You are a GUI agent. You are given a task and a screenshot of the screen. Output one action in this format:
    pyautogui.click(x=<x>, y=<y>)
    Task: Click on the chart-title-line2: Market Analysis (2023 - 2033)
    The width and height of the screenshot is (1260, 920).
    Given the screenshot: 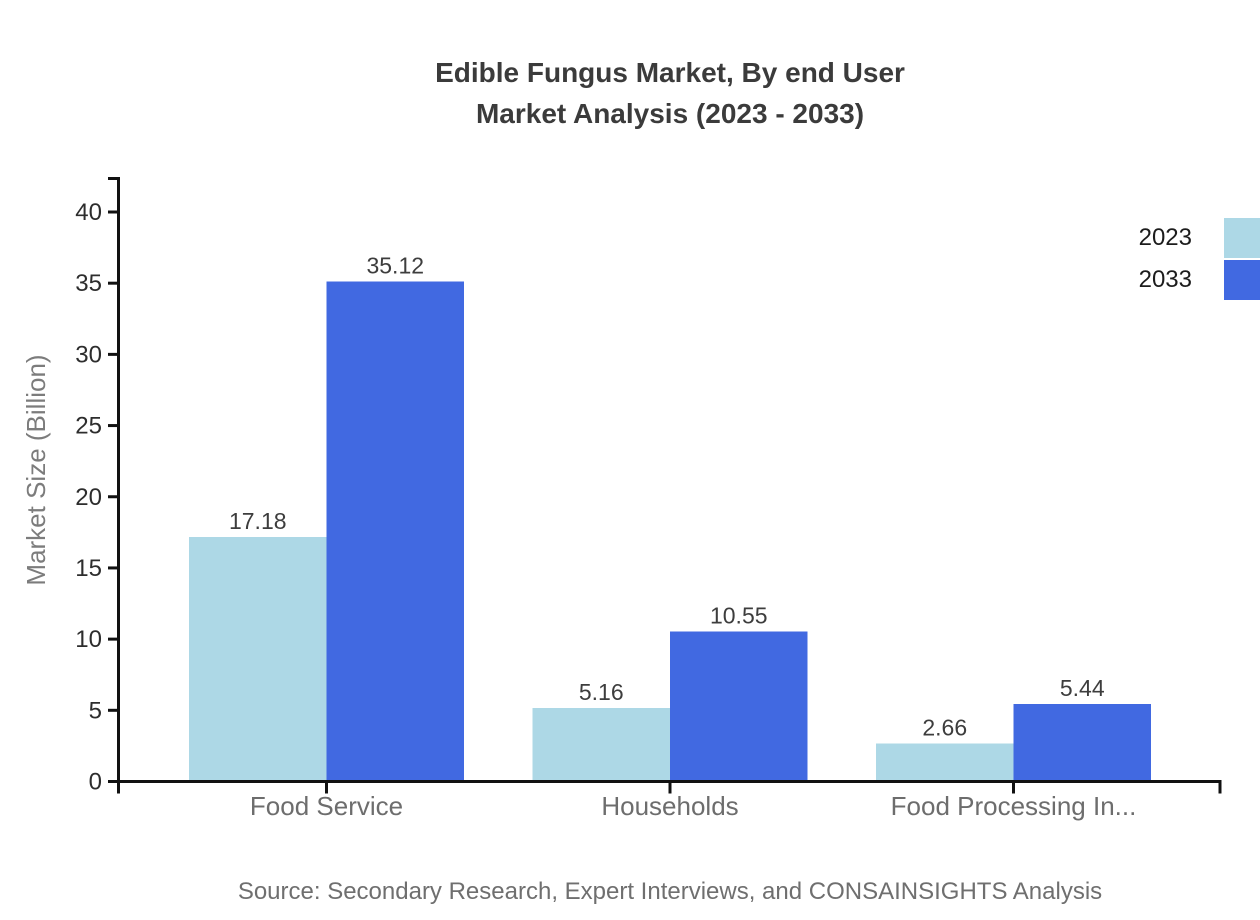 What is the action you would take?
    pyautogui.click(x=670, y=113)
    